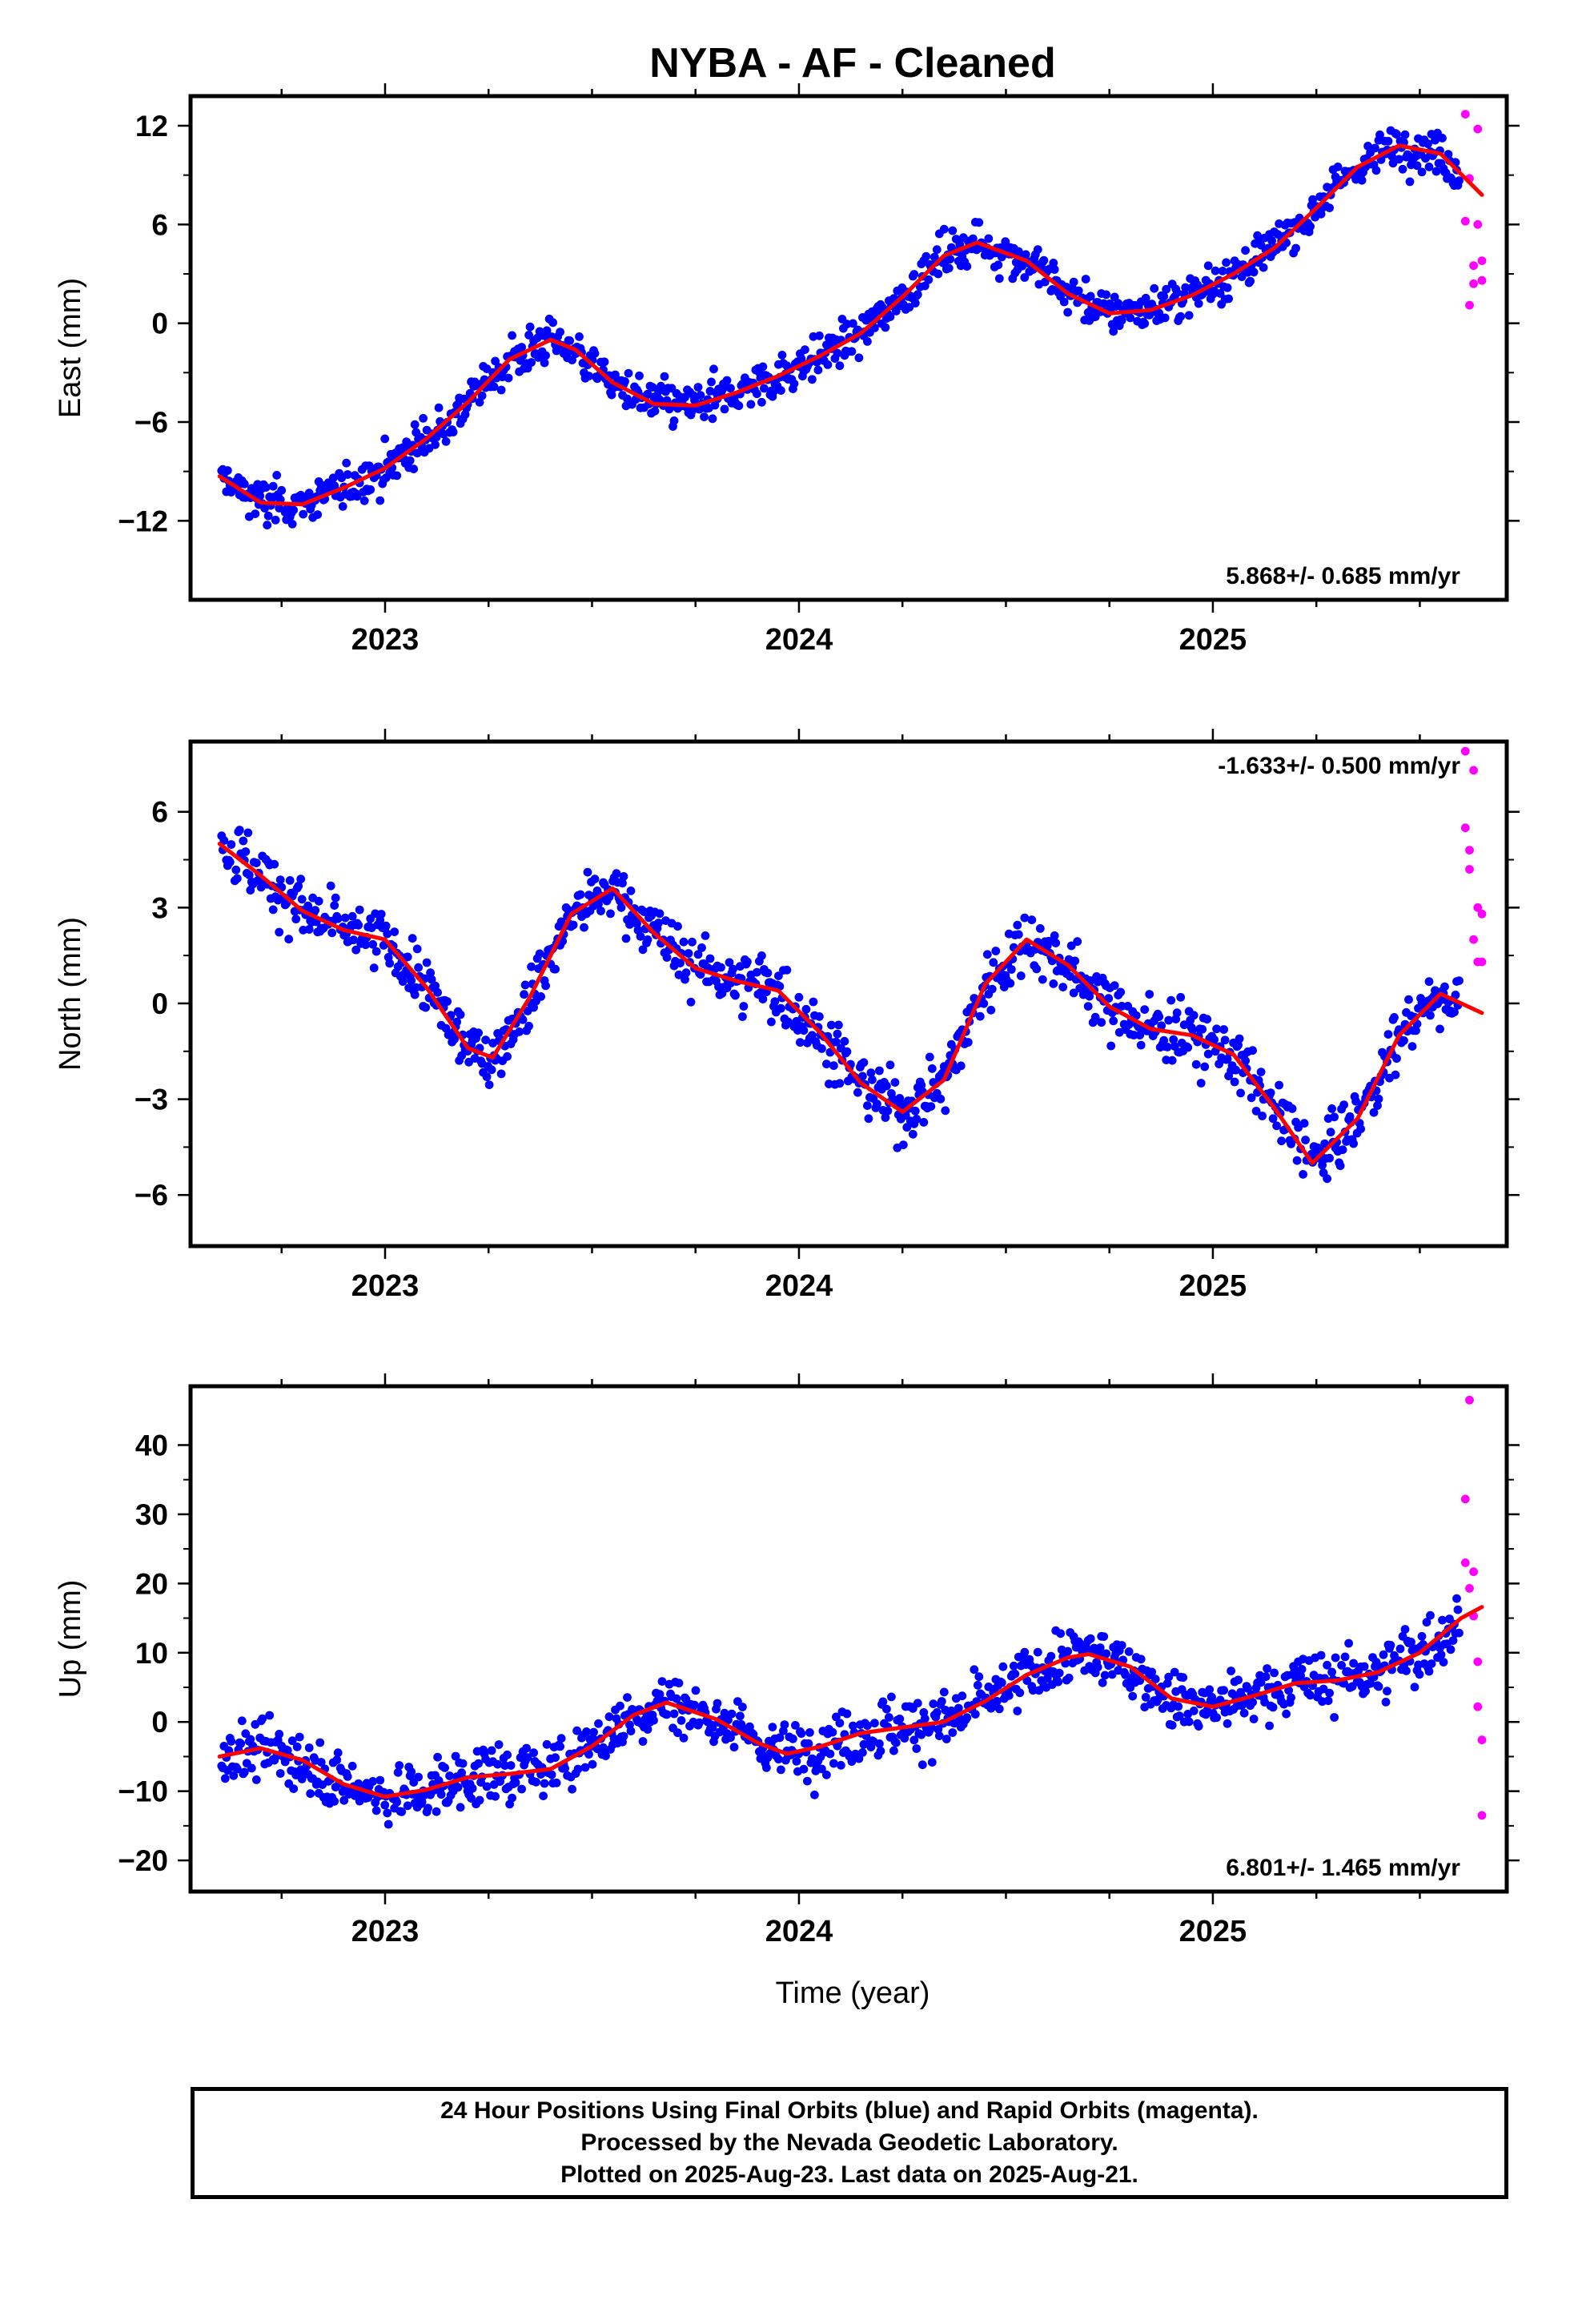 The height and width of the screenshot is (2324, 1582). What do you see at coordinates (151, 126) in the screenshot?
I see `east-ytick-label: 12` at bounding box center [151, 126].